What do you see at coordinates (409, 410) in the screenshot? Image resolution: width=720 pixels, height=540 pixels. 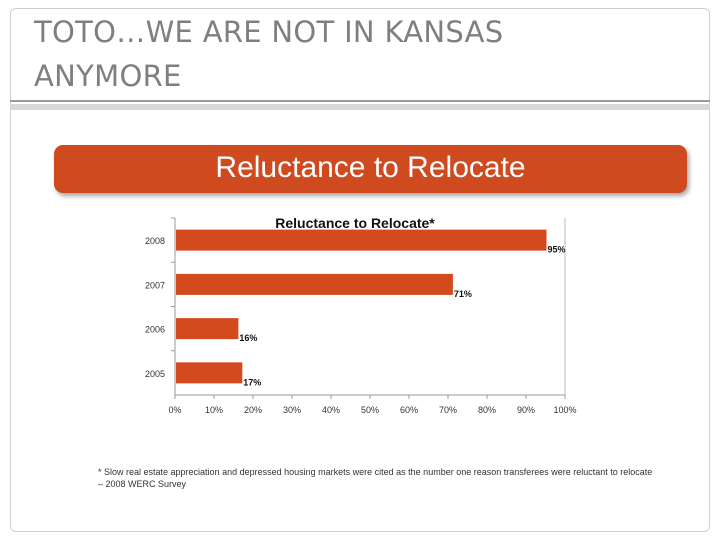 I see `x-tick-label: 60%` at bounding box center [409, 410].